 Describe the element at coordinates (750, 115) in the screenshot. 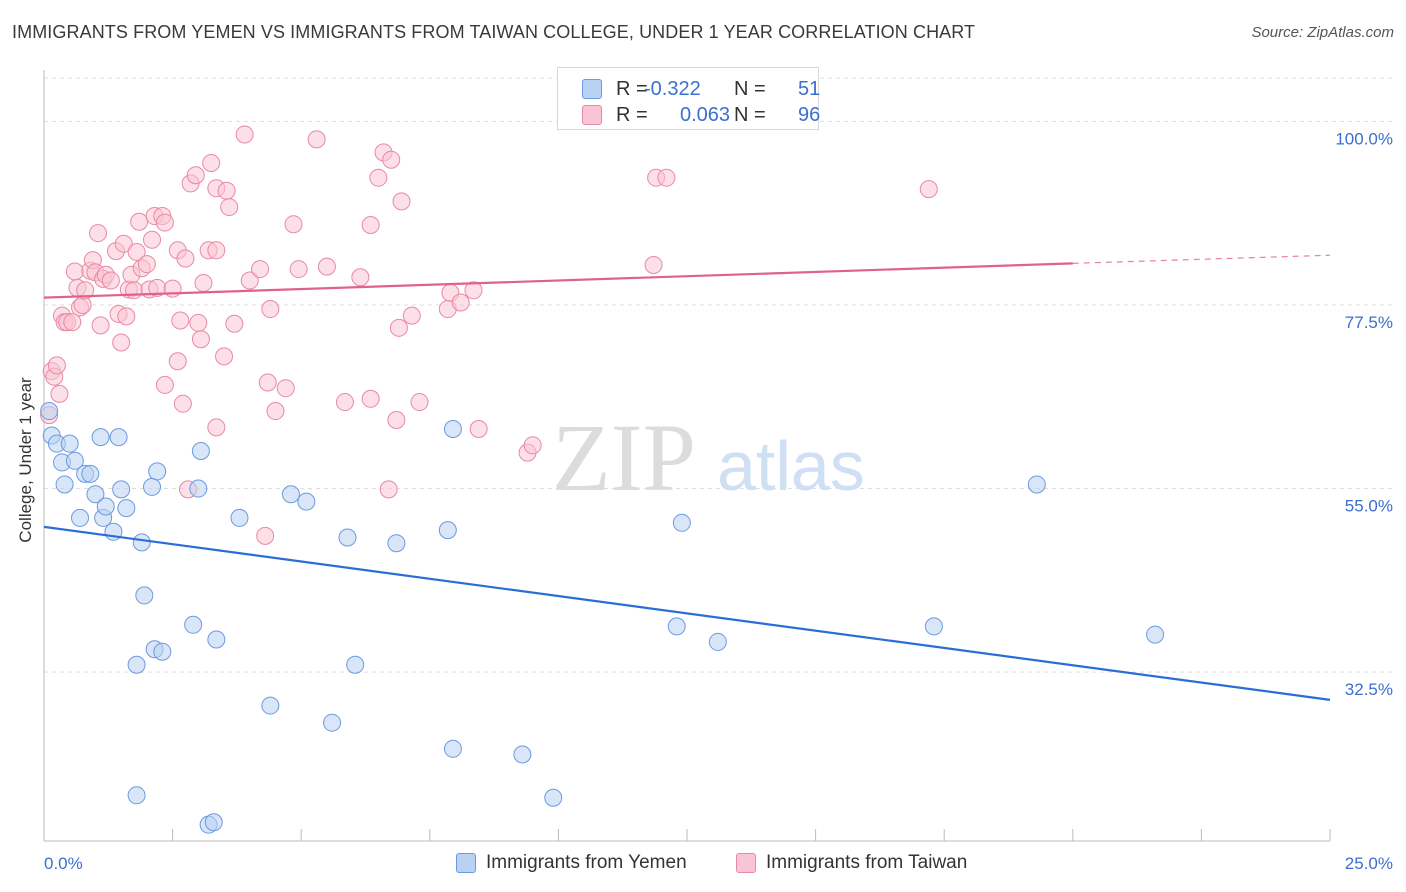

I see `n-label: N =` at that location.